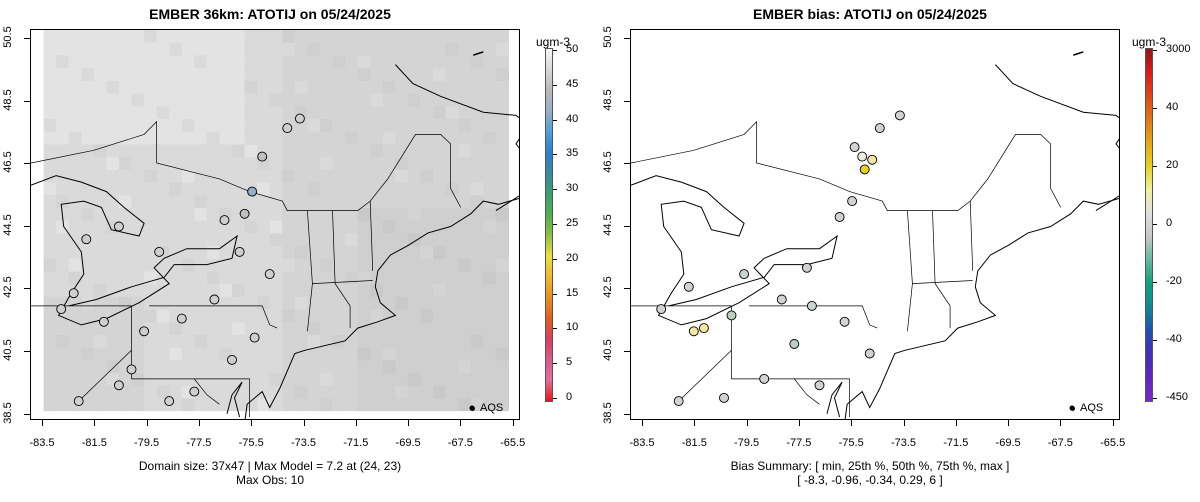  What do you see at coordinates (199, 443) in the screenshot?
I see `x-tick-label: -77.5` at bounding box center [199, 443].